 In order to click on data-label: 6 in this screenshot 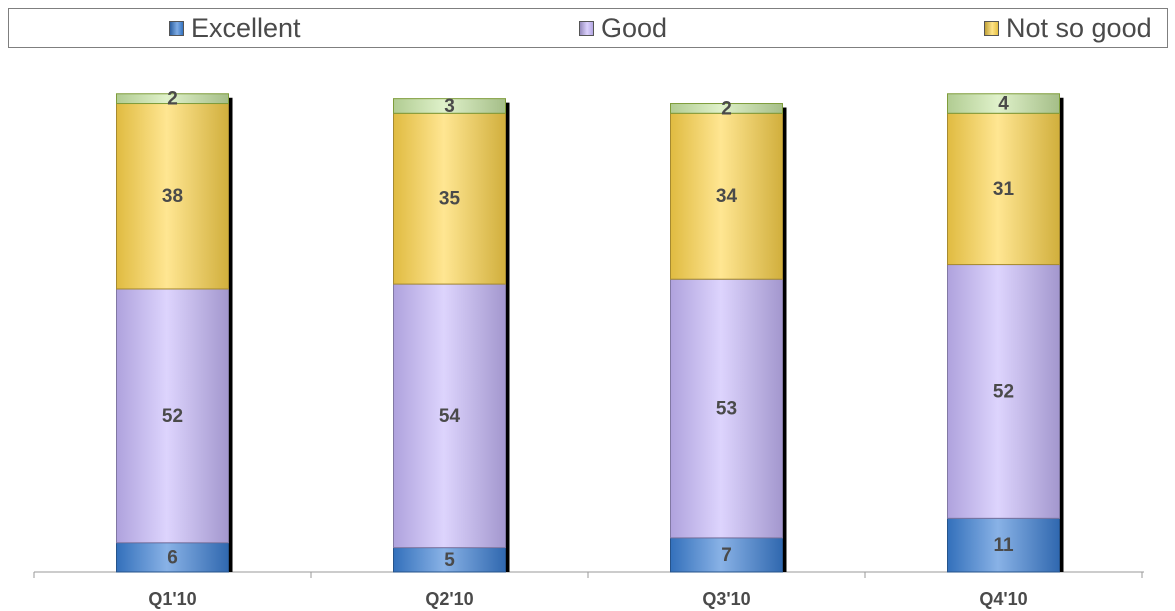, I will do `click(172, 557)`.